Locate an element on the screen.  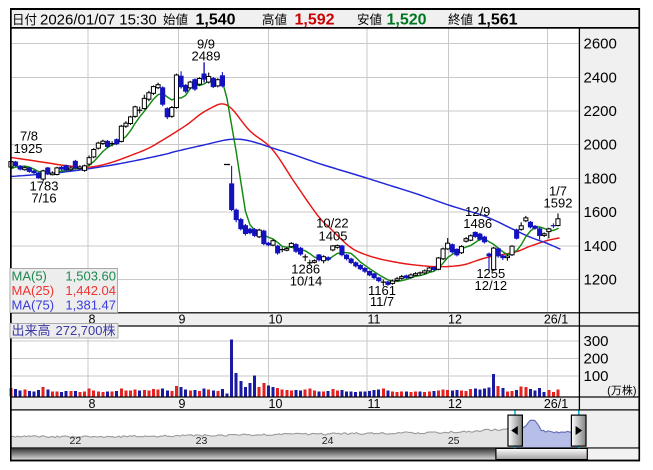
svg-text: 200 is located at coordinates (596, 359).